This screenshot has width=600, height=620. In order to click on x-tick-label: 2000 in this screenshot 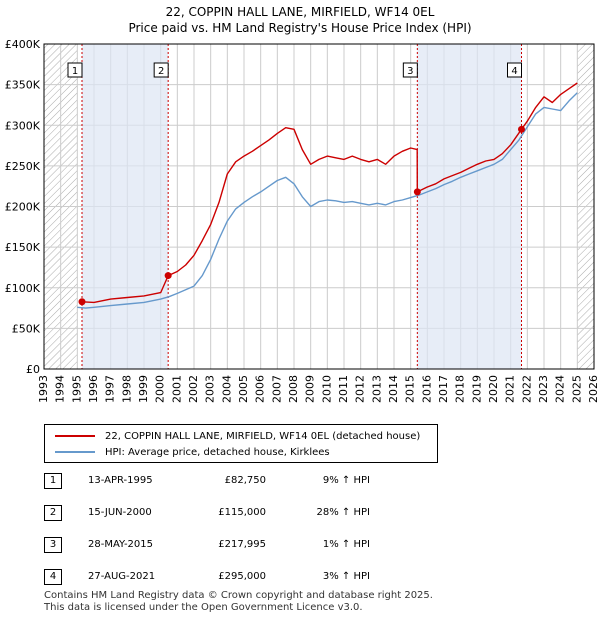, I will do `click(160, 389)`.